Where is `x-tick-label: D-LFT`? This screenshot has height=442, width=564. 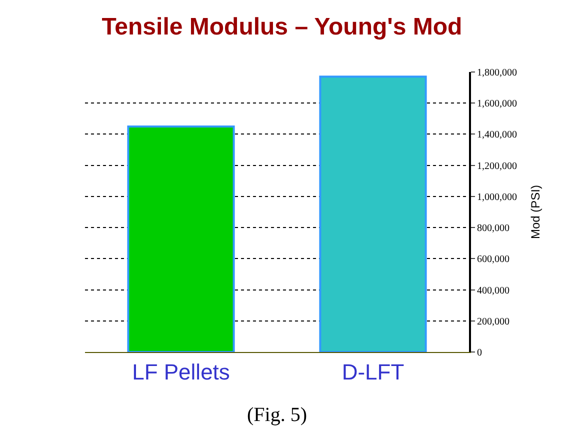
x-tick-label: D-LFT is located at coordinates (373, 371).